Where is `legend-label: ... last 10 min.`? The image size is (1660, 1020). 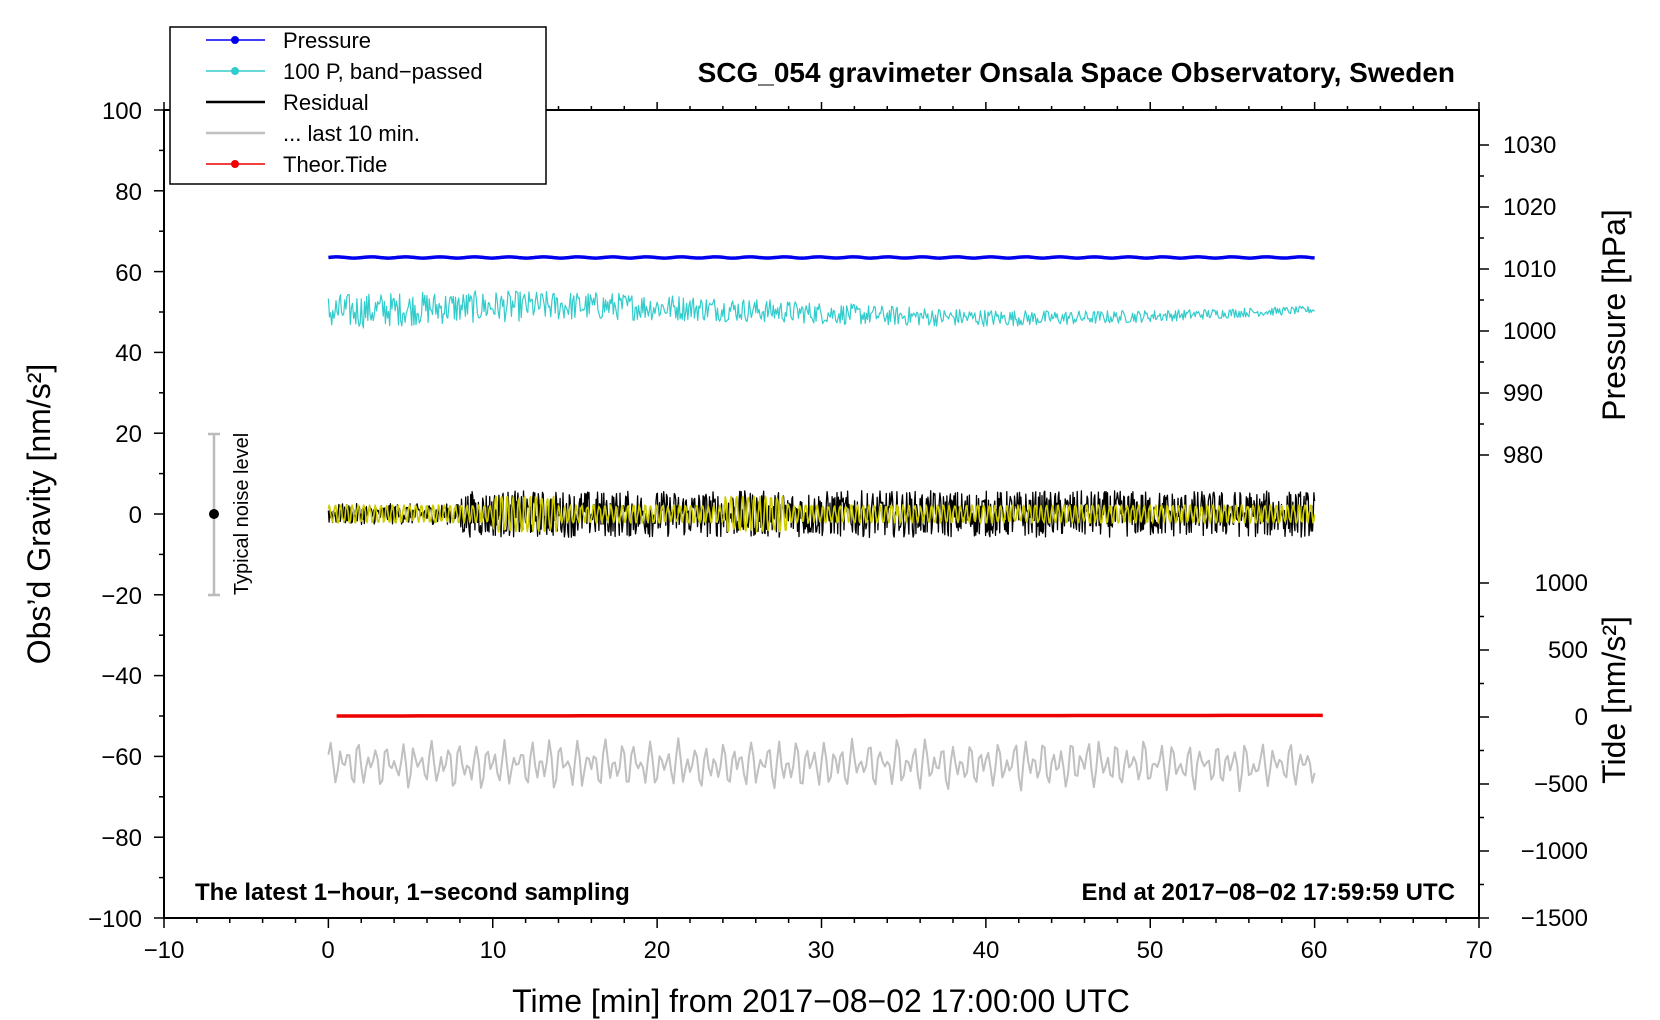
legend-label: ... last 10 min. is located at coordinates (351, 133).